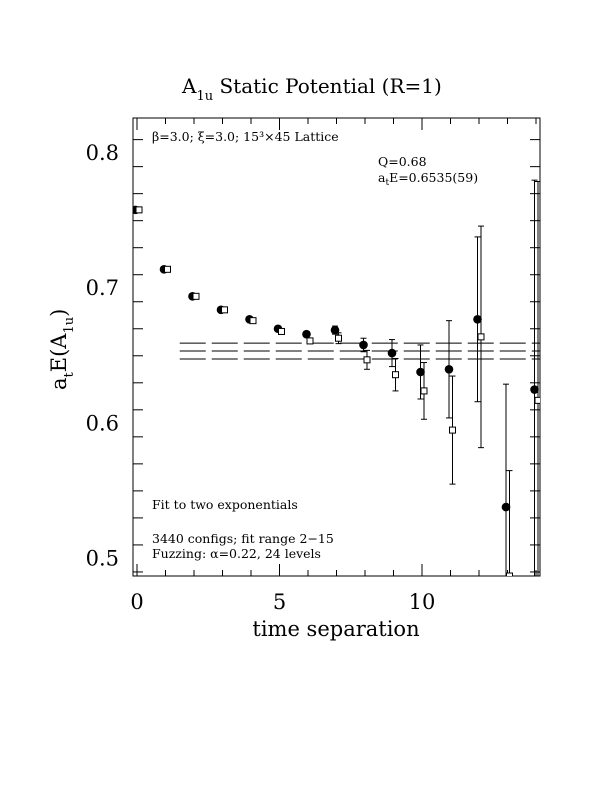  Describe the element at coordinates (102, 558) in the screenshot. I see `y-tick-label: 0.5` at that location.